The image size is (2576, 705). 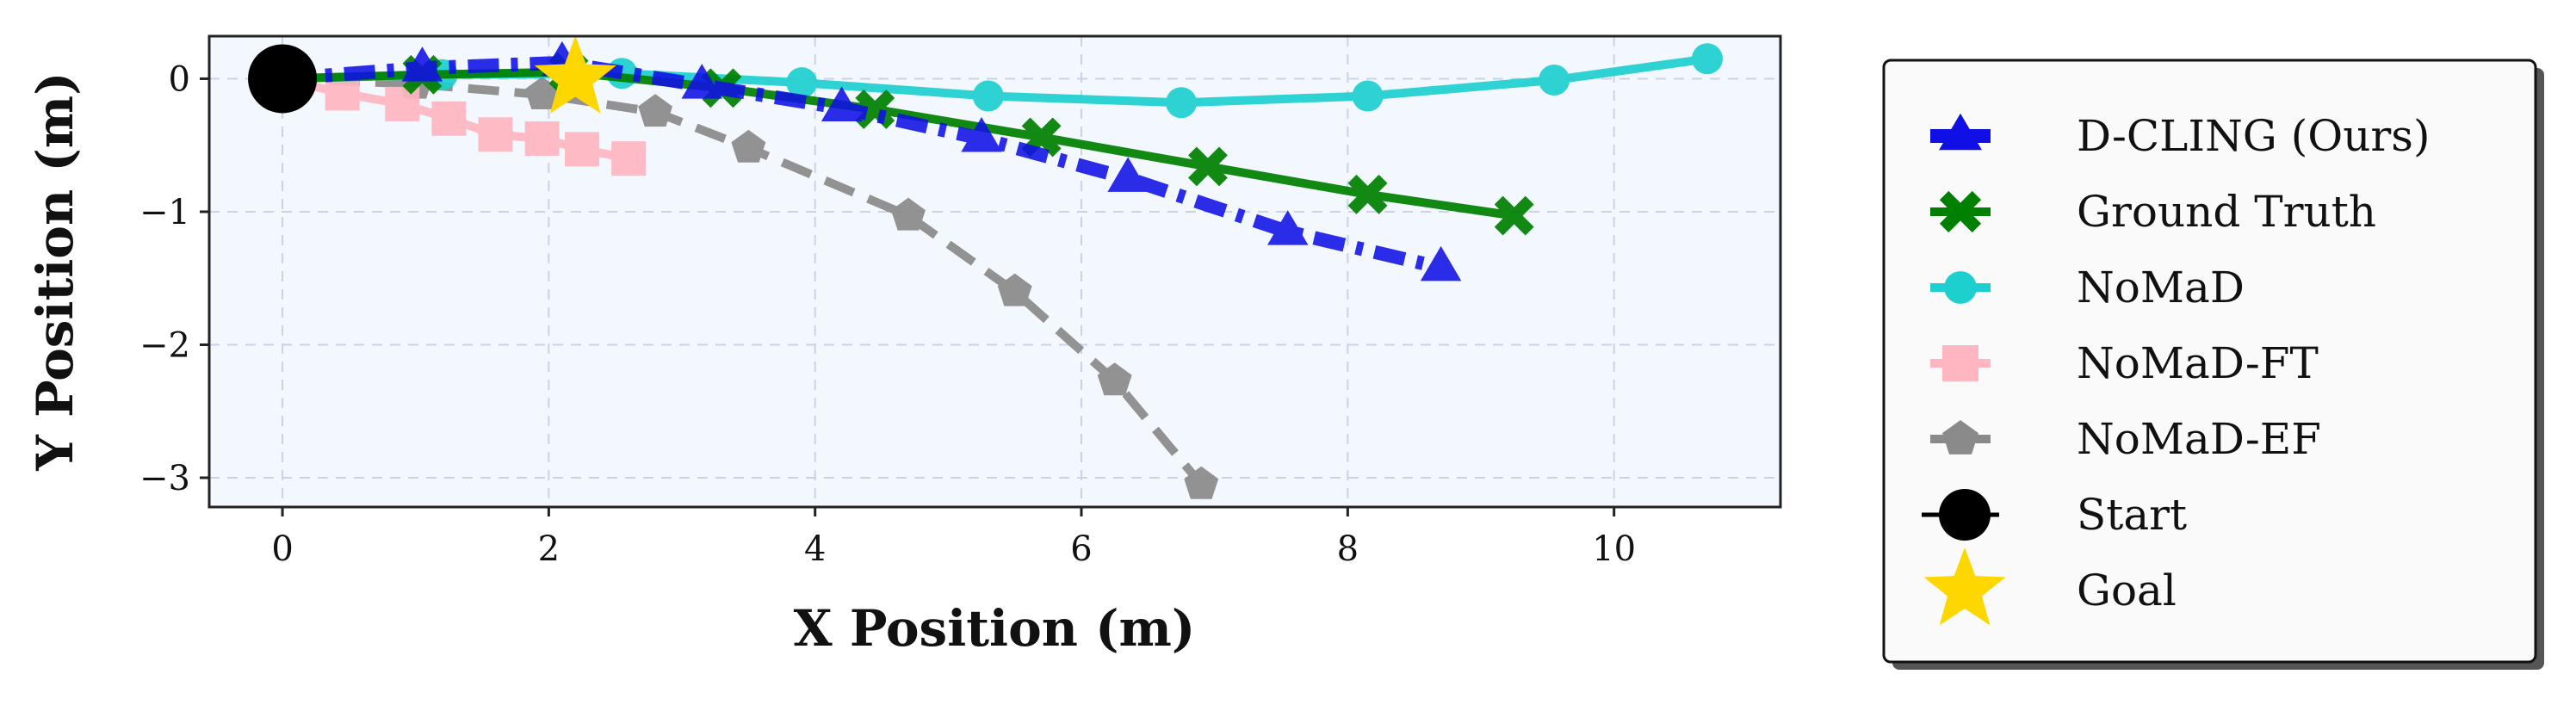 What do you see at coordinates (1965, 586) in the screenshot?
I see `legend-marker-goal` at bounding box center [1965, 586].